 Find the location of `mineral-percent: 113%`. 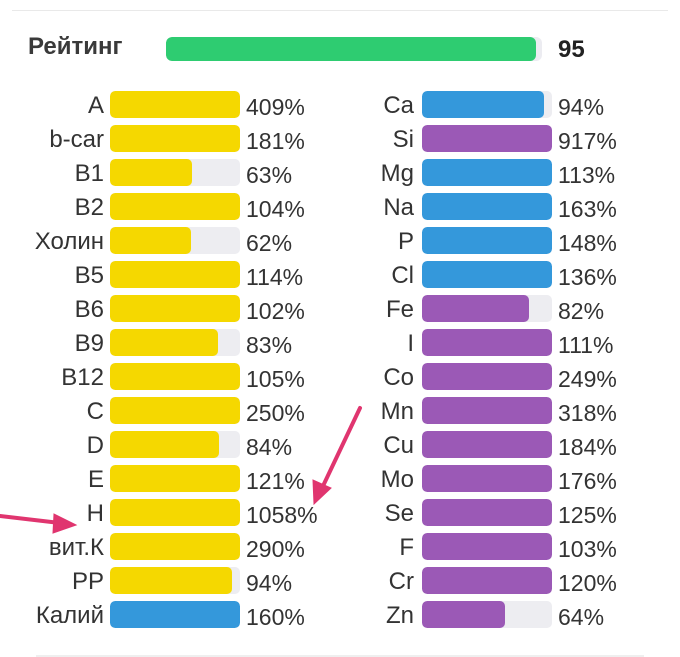

mineral-percent: 113% is located at coordinates (587, 175).